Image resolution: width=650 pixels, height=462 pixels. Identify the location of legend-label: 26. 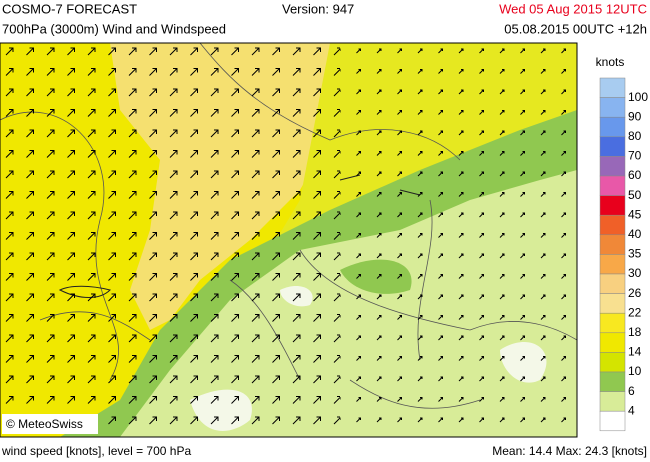
(635, 293).